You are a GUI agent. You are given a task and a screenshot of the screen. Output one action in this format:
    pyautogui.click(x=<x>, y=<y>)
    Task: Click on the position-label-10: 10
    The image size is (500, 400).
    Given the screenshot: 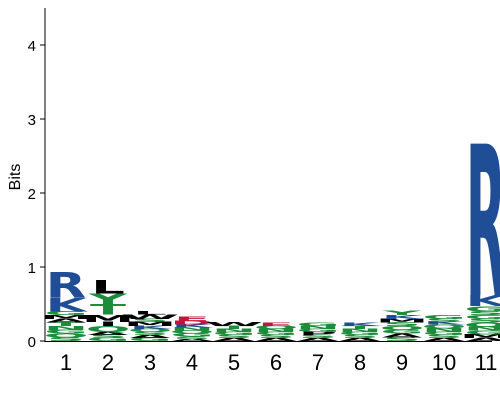 What is the action you would take?
    pyautogui.click(x=444, y=362)
    